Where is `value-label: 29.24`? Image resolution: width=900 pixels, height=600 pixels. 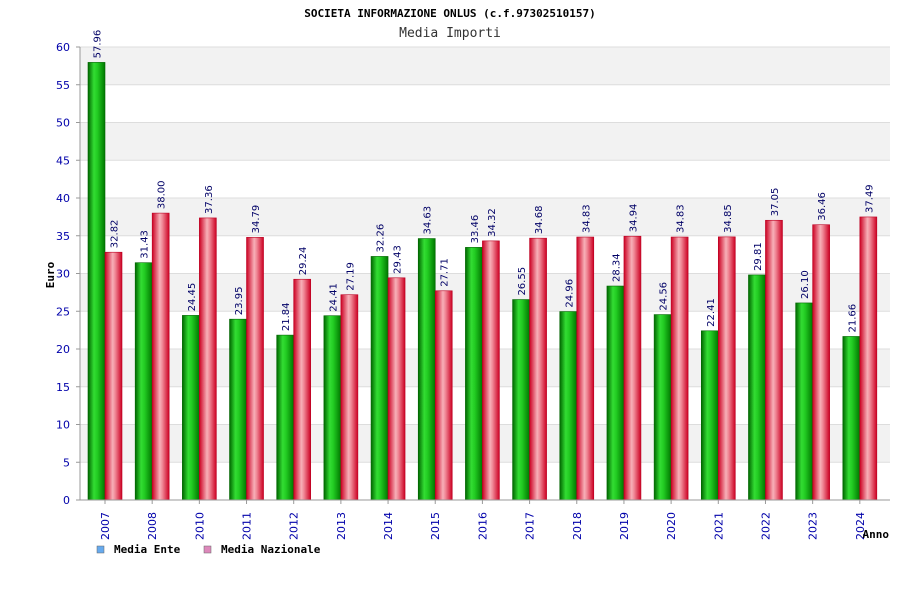
value-label: 29.24 is located at coordinates (303, 261).